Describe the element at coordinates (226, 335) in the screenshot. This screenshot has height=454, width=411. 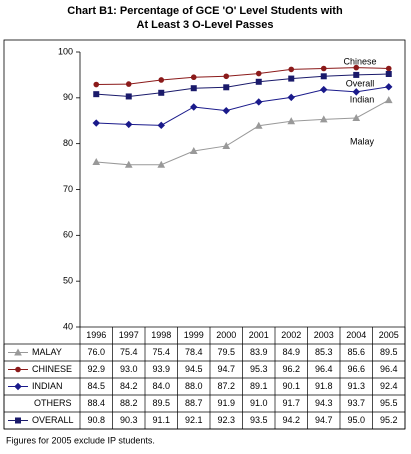
I see `x-tick-label: 2000` at that location.